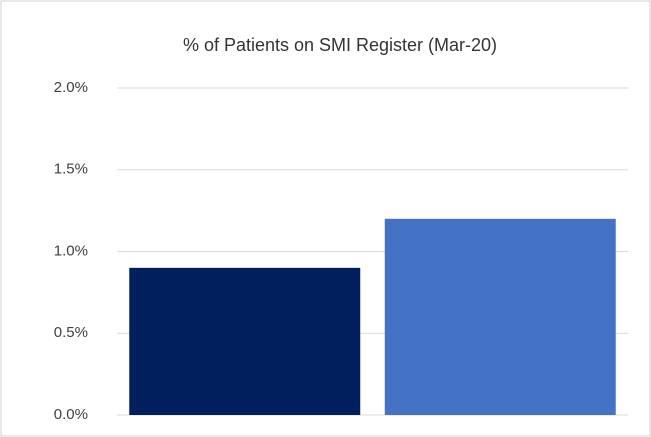  What do you see at coordinates (71, 250) in the screenshot?
I see `y-tick-label: 1.0%` at bounding box center [71, 250].